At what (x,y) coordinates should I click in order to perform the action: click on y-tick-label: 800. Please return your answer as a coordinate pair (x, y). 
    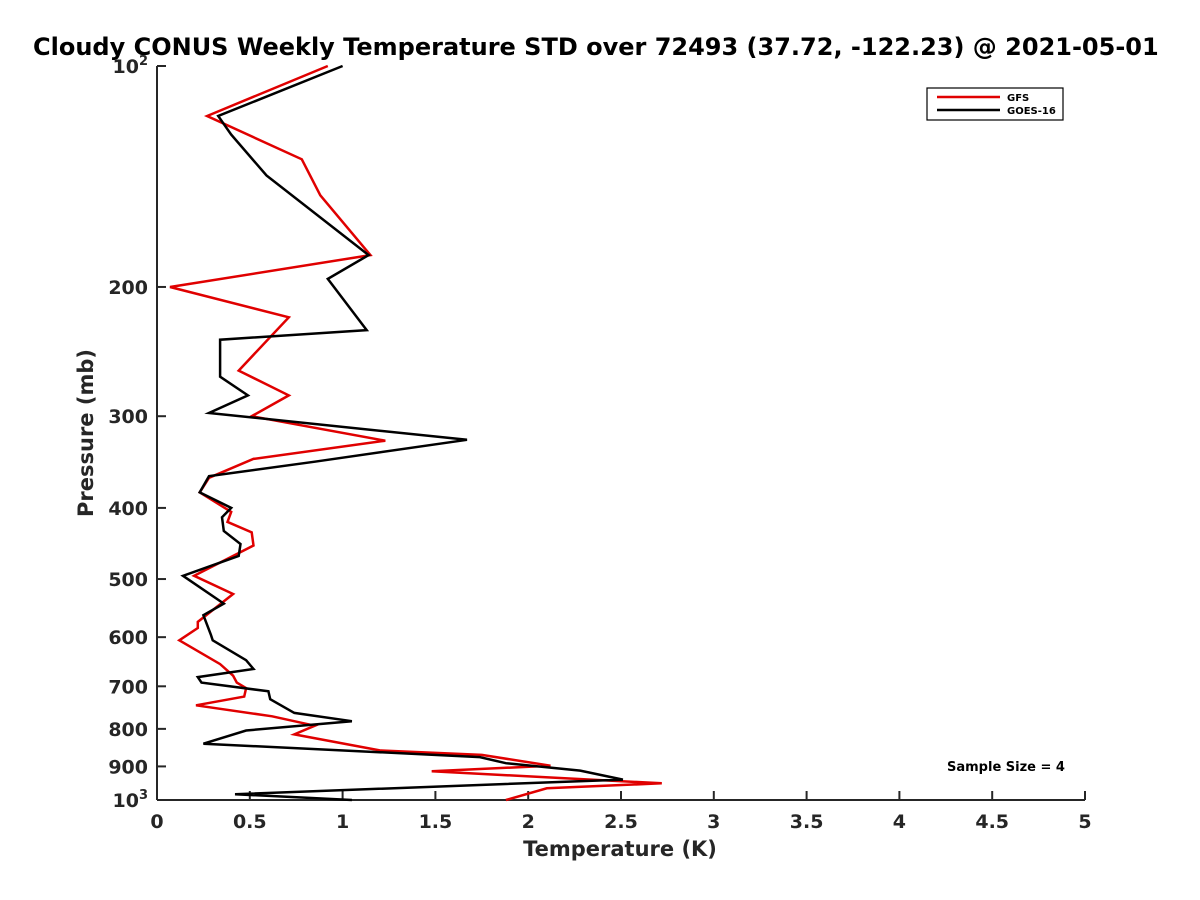
    Looking at the image, I should click on (128, 730).